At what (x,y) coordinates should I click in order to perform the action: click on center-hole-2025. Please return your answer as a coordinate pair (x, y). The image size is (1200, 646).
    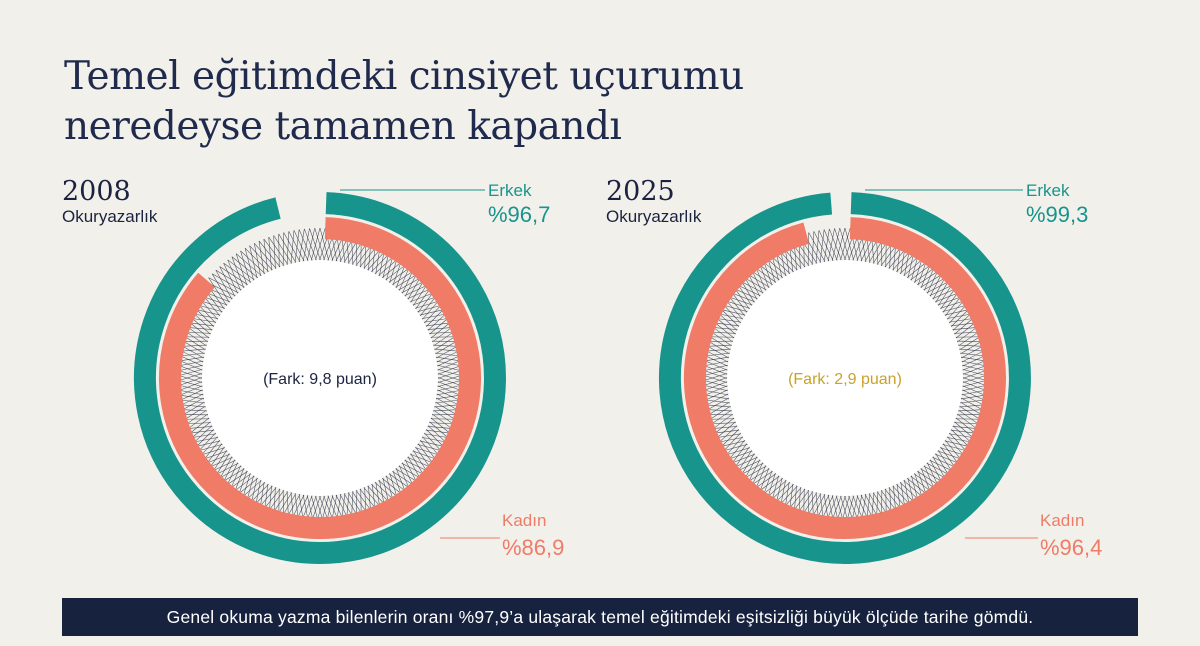
    Looking at the image, I should click on (845, 378).